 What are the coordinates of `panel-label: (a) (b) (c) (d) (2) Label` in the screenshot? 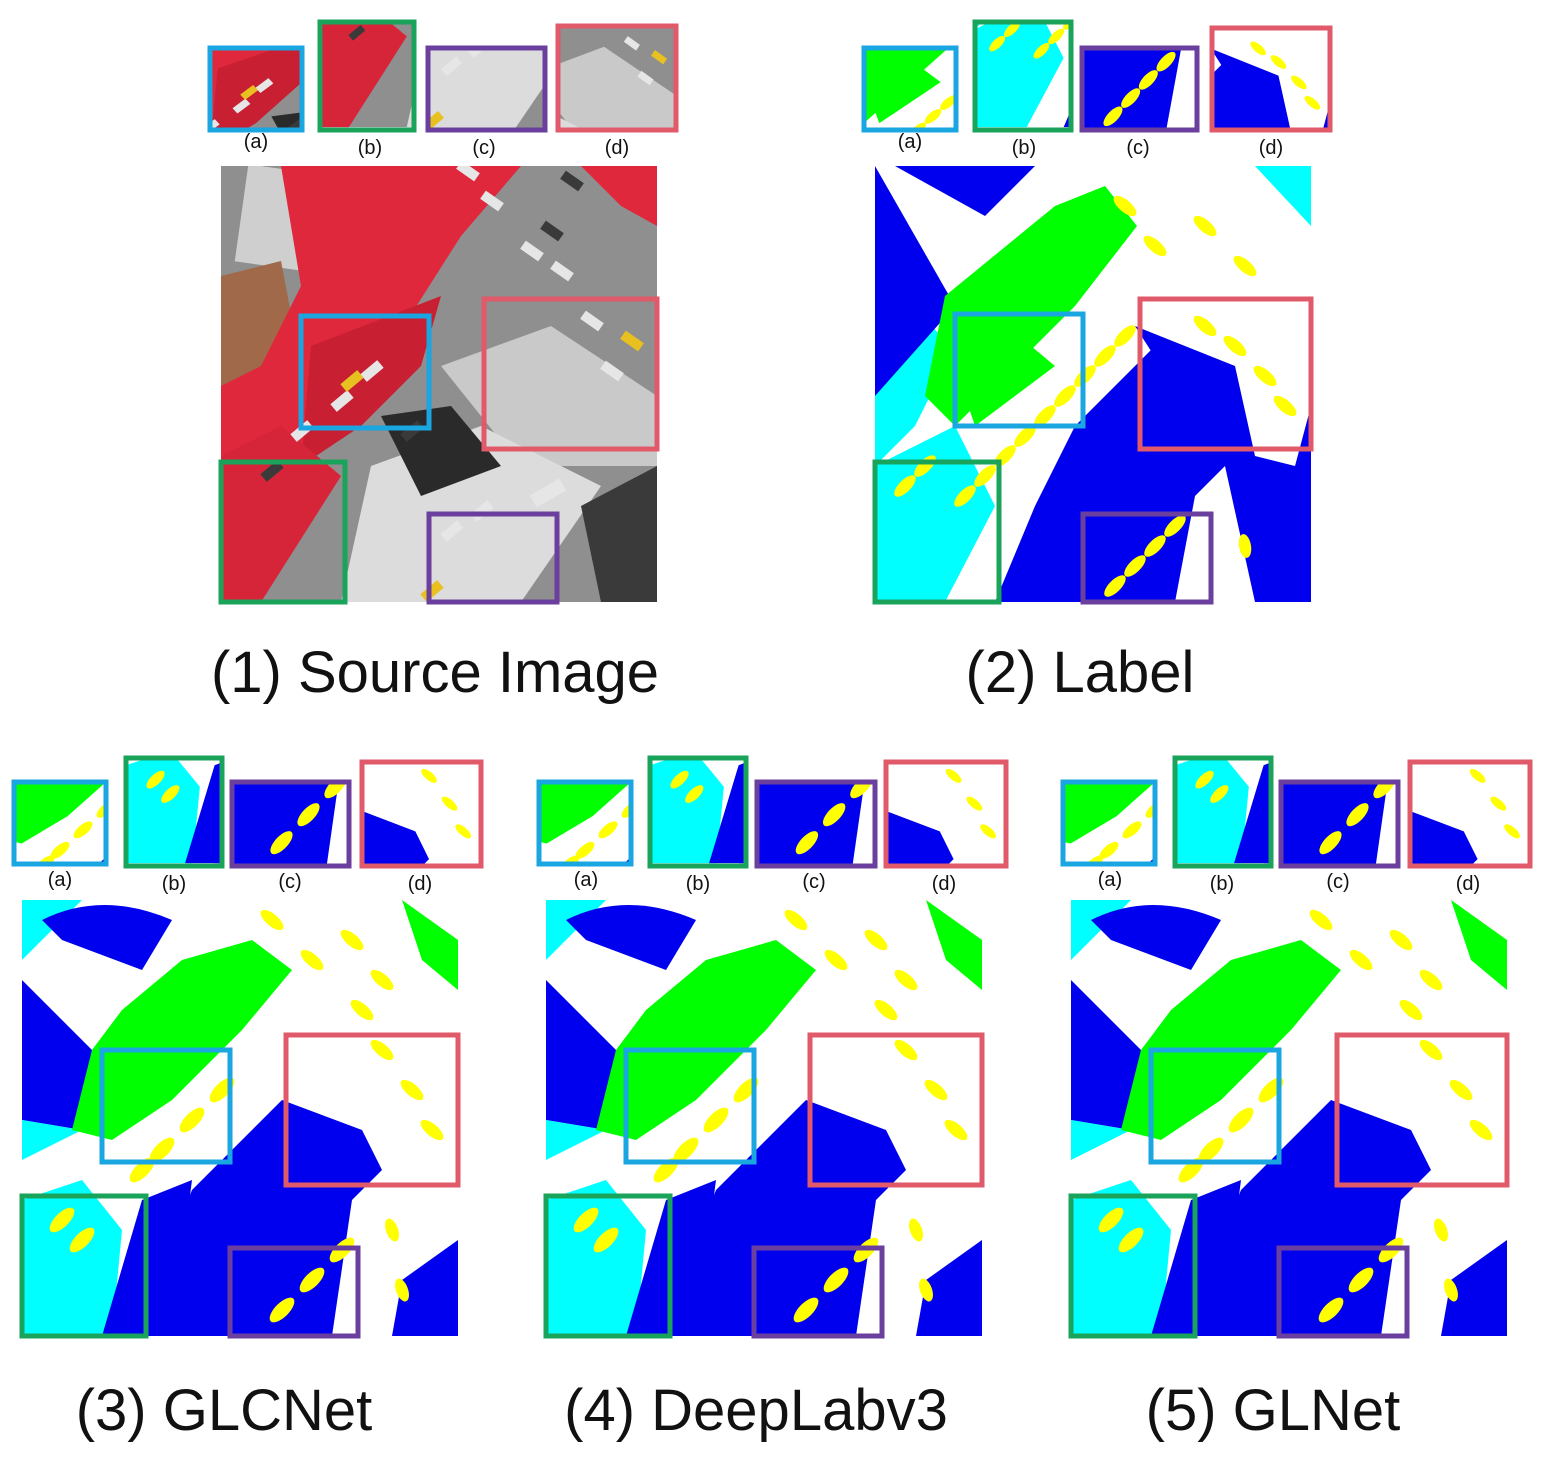 It's located at (1097, 362).